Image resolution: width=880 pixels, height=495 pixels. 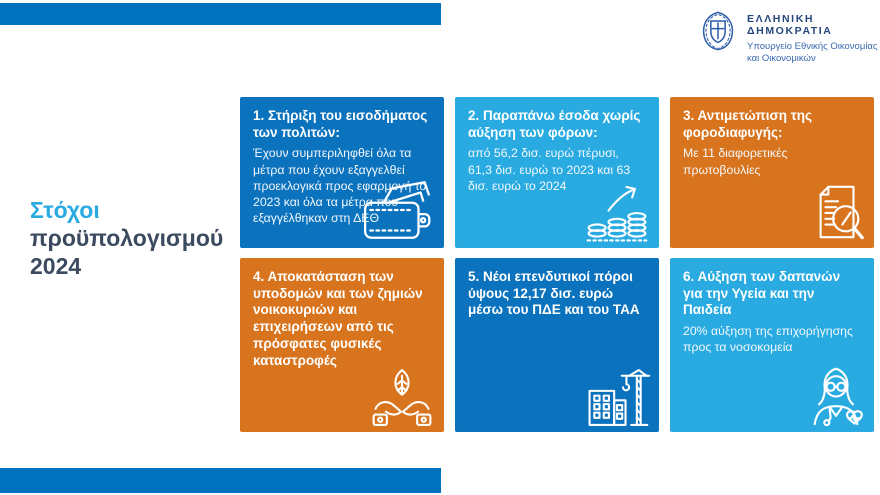 I want to click on card-title: 1. Στήριξη του εισοδήματος των πολιτών:, so click(x=340, y=124).